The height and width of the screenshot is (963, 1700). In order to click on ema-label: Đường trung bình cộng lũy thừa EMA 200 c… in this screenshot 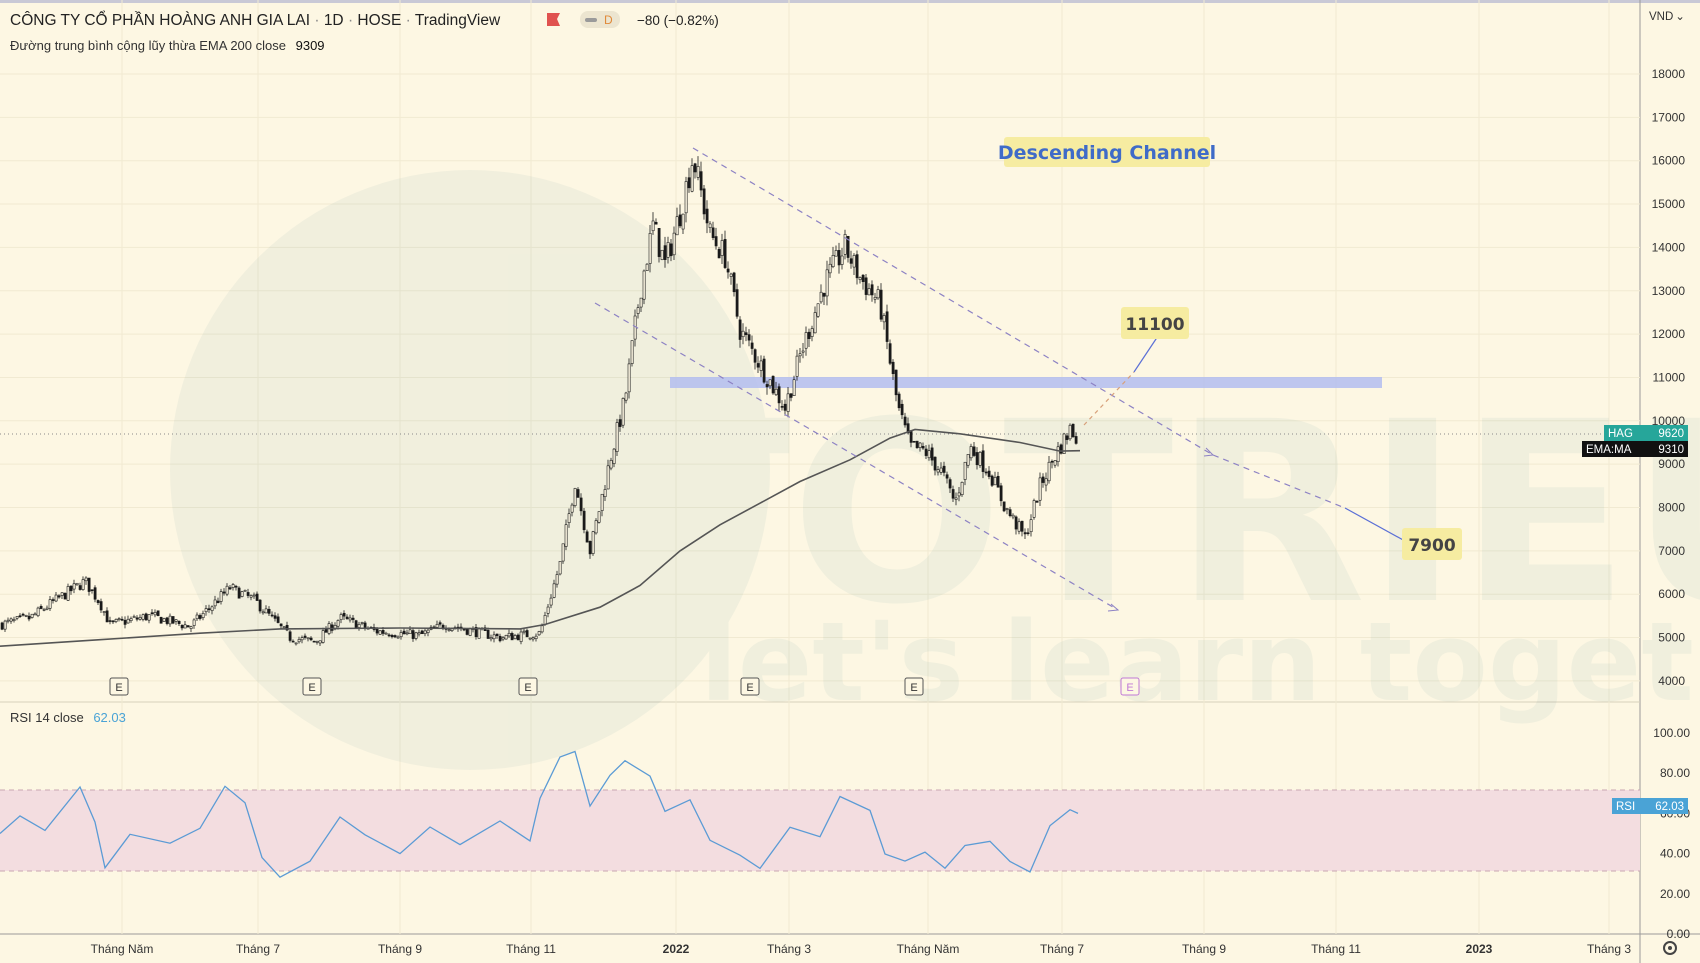, I will do `click(148, 45)`.